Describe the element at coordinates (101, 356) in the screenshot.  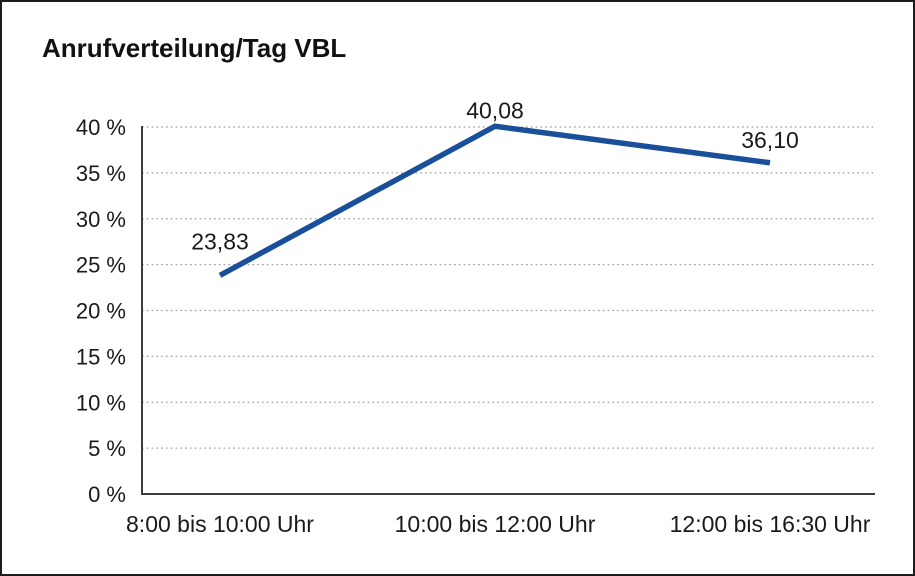
I see `y-tick-label: 15 %` at that location.